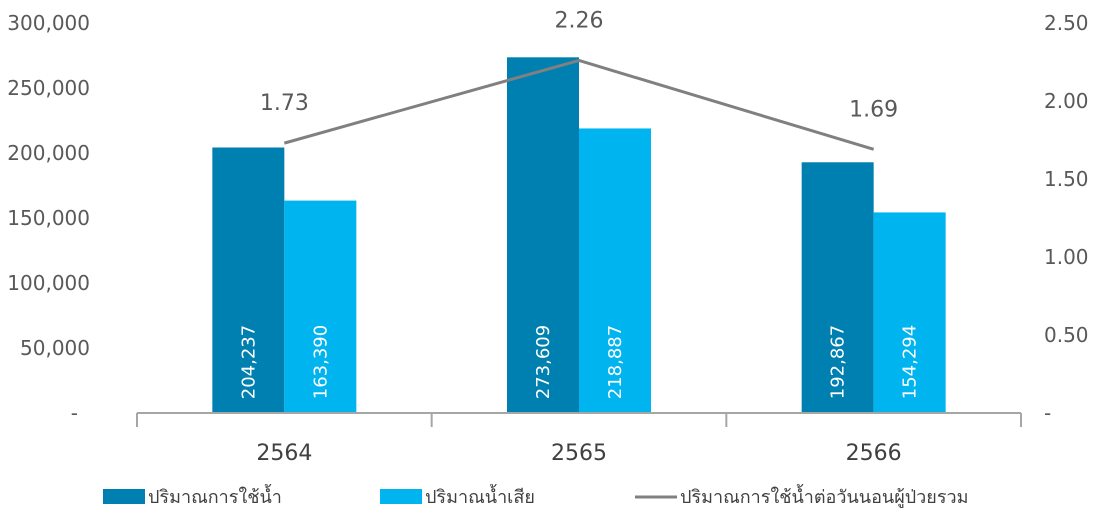 The image size is (1107, 517). What do you see at coordinates (910, 362) in the screenshot?
I see `bar-value-label: 154,294` at bounding box center [910, 362].